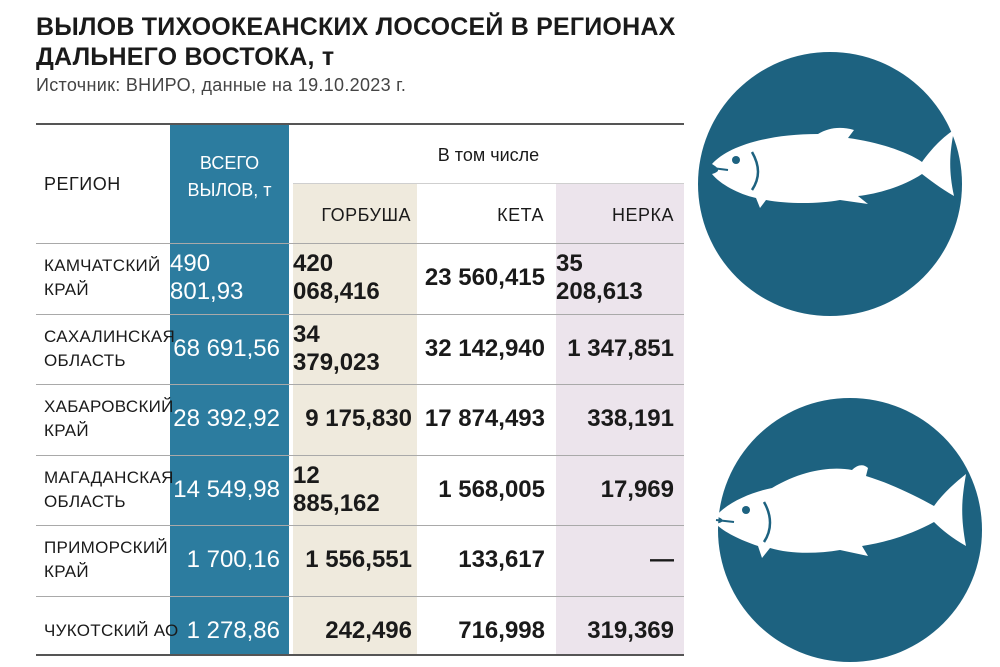  What do you see at coordinates (336, 348) in the screenshot?
I see `cell-gorbusha: 34 379,023` at bounding box center [336, 348].